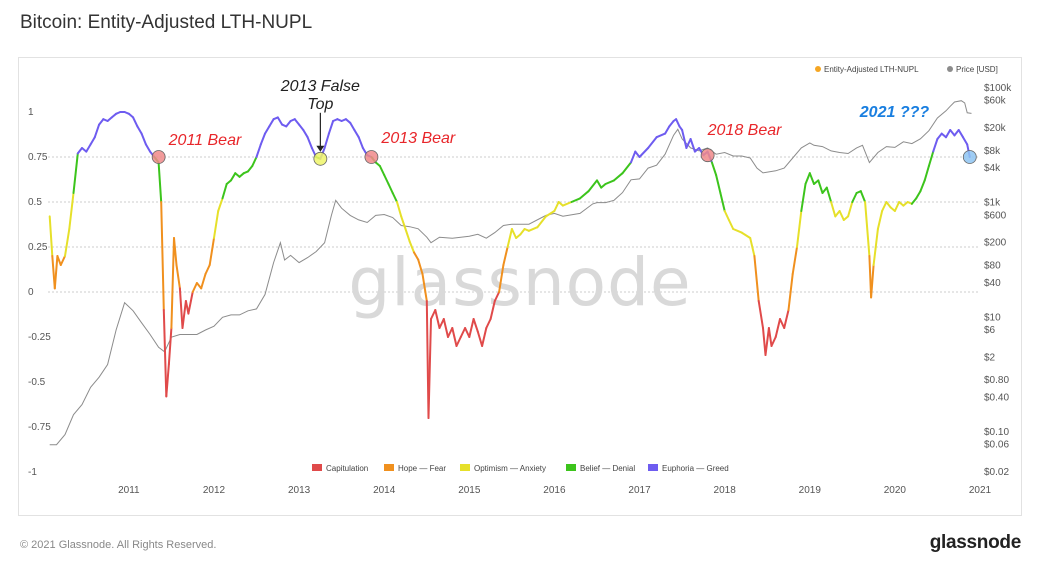  Describe the element at coordinates (166, 22) in the screenshot. I see `chart-title: Bitcoin: Entity-Adjusted LTH-NUPL` at that location.